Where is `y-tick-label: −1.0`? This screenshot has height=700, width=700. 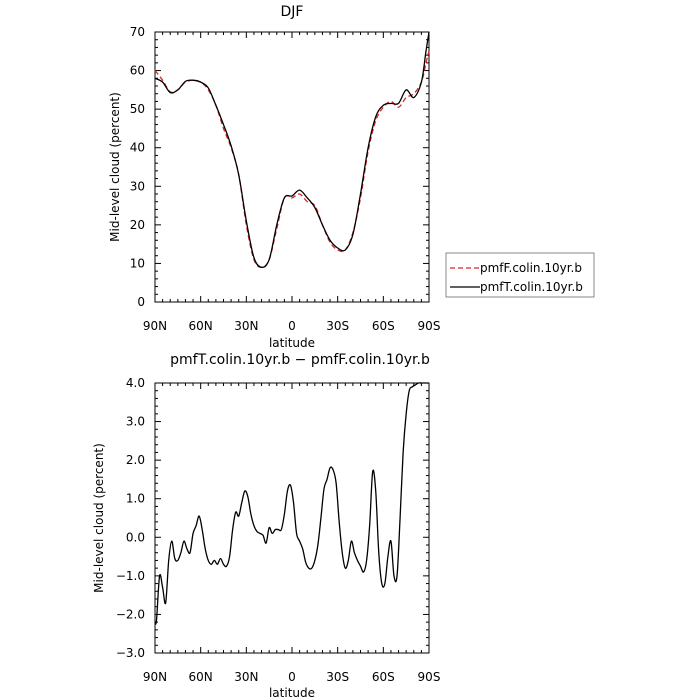 y-tick-label: −1.0 is located at coordinates (130, 576).